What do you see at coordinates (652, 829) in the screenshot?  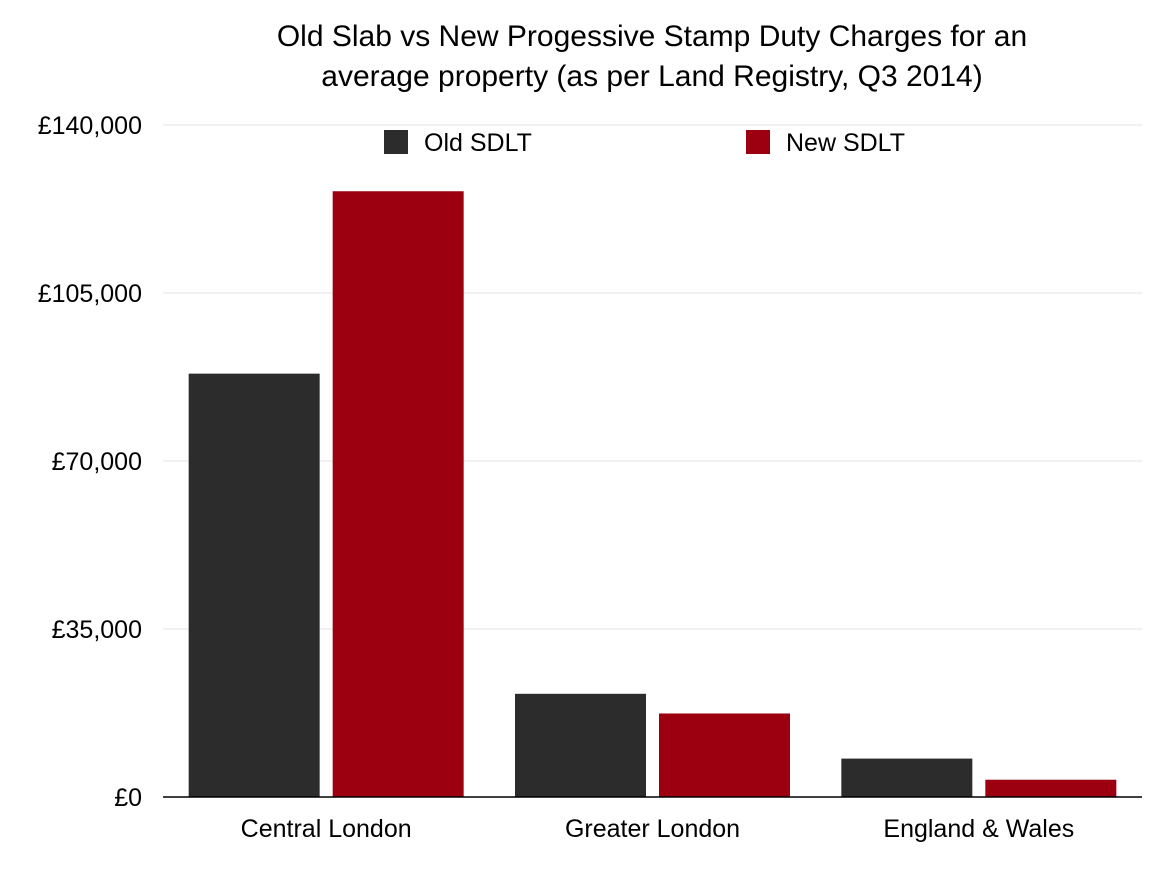 I see `x-tick-label: Greater London` at bounding box center [652, 829].